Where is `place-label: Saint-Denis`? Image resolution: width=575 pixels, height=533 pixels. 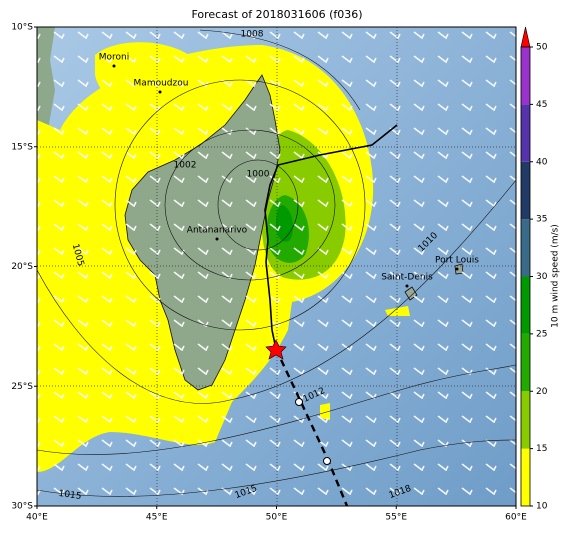 place-label: Saint-Denis is located at coordinates (407, 278).